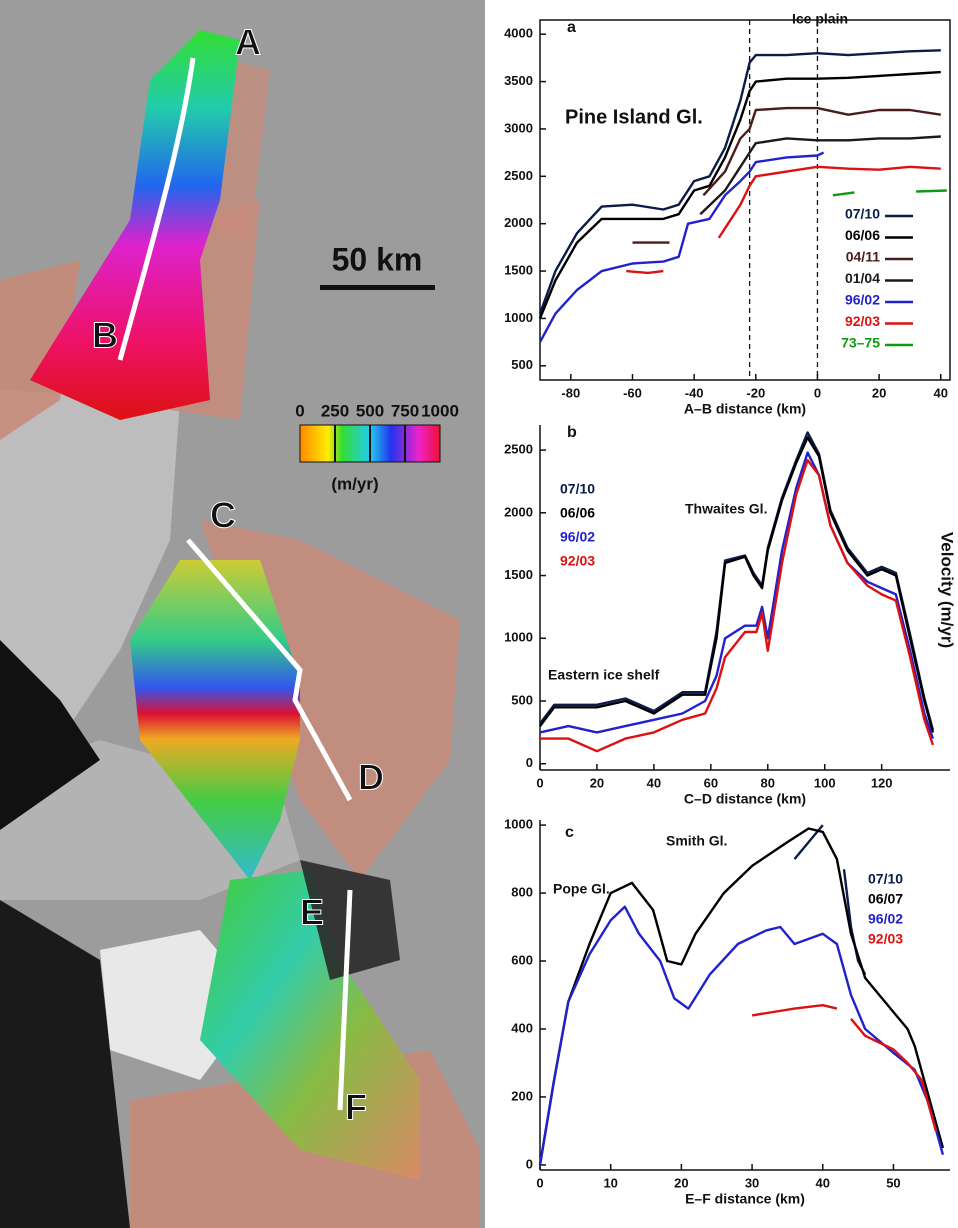 The width and height of the screenshot is (958, 1228). I want to click on x-tick-label: 80, so click(768, 782).